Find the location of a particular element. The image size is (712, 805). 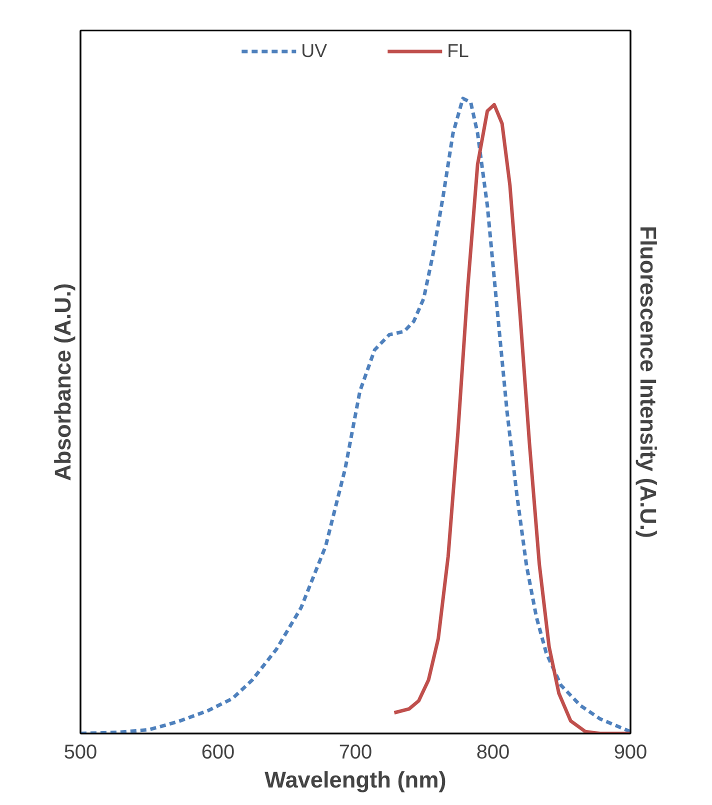

x-tick-label: 900 is located at coordinates (631, 753).